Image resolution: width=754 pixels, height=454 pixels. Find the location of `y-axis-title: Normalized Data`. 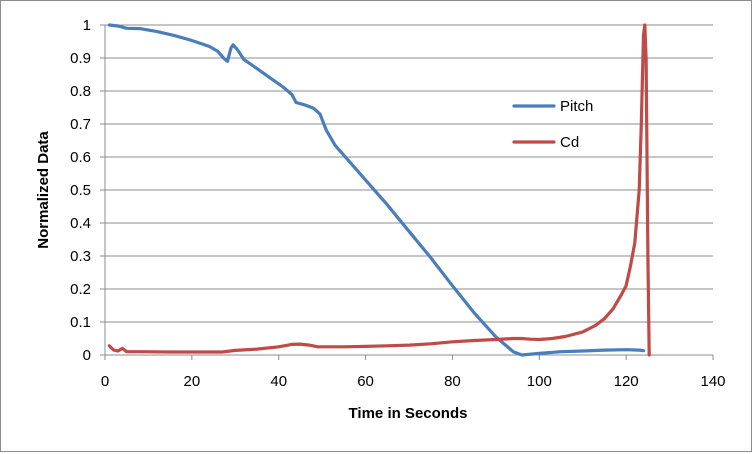

y-axis-title: Normalized Data is located at coordinates (43, 190).